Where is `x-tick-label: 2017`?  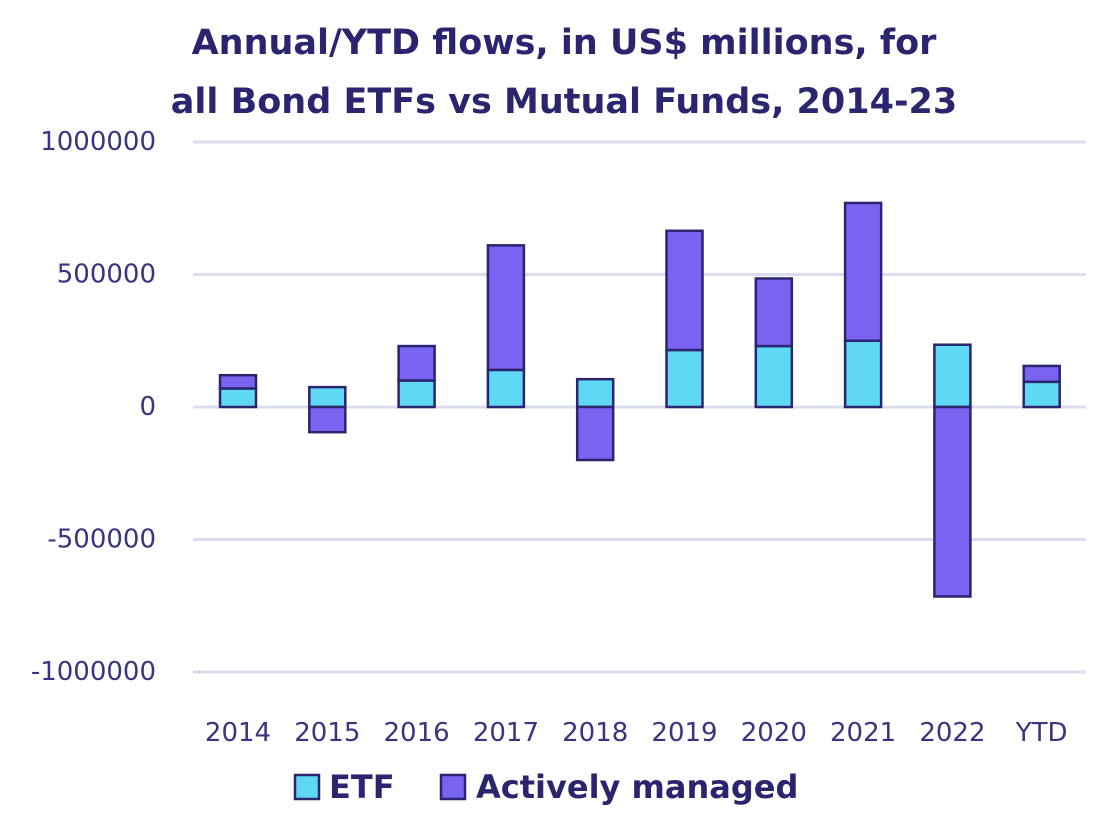
x-tick-label: 2017 is located at coordinates (506, 733).